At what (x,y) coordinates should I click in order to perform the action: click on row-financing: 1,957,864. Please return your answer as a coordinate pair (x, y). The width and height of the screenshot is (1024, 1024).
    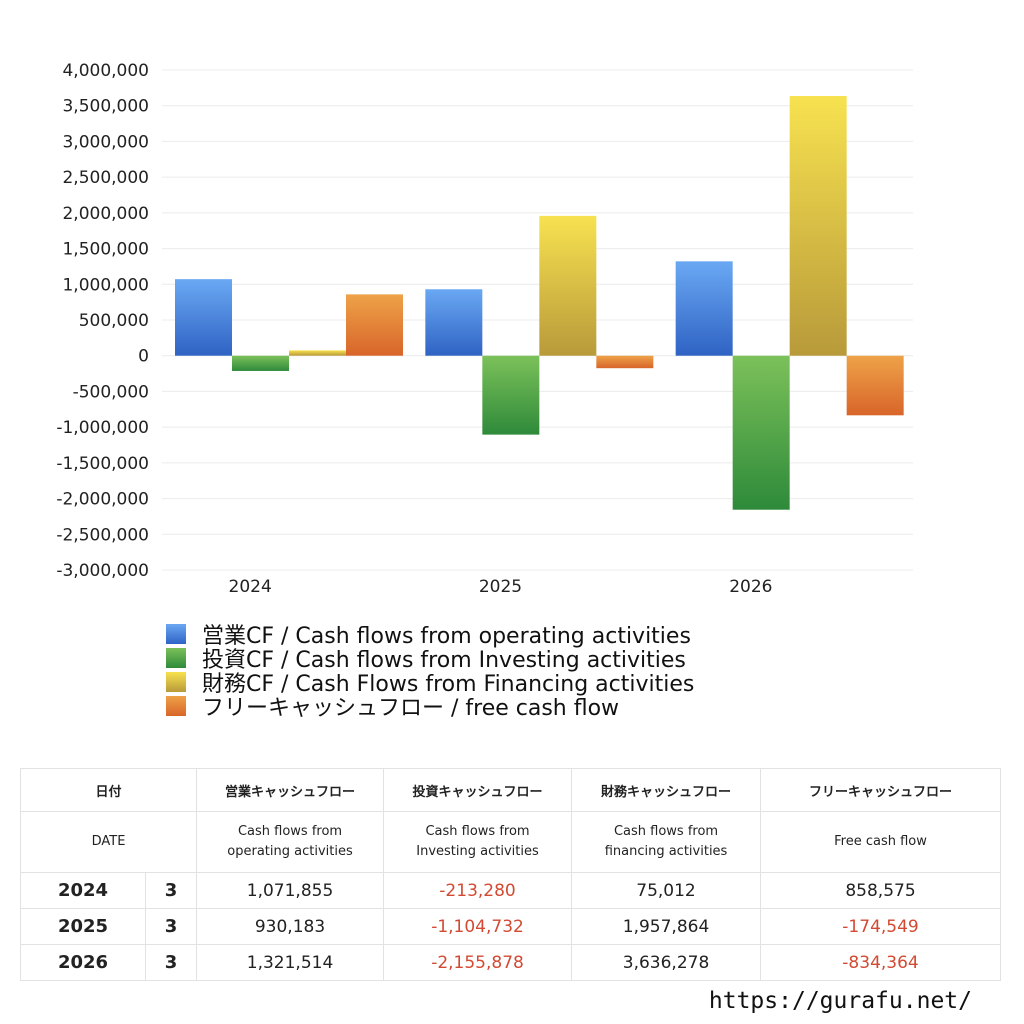
    Looking at the image, I should click on (666, 926).